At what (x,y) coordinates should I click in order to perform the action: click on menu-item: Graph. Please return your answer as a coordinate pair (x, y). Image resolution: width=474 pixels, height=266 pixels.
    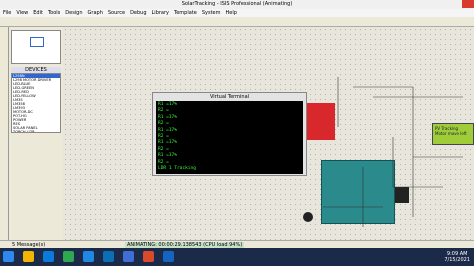
    Looking at the image, I should click on (95, 13).